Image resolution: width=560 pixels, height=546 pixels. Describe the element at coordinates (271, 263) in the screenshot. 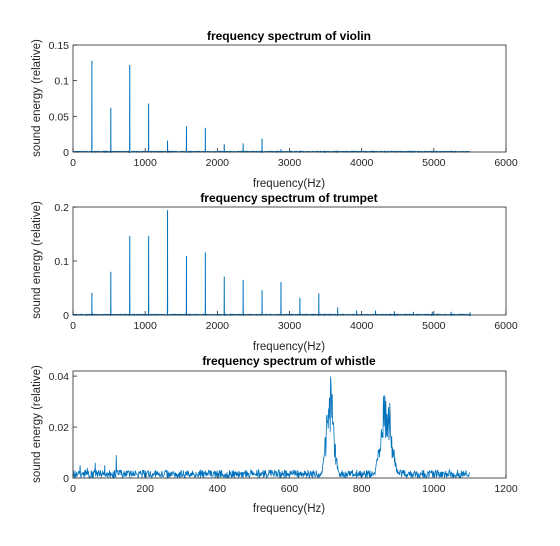

I see `trumpet-spectrum-line` at that location.